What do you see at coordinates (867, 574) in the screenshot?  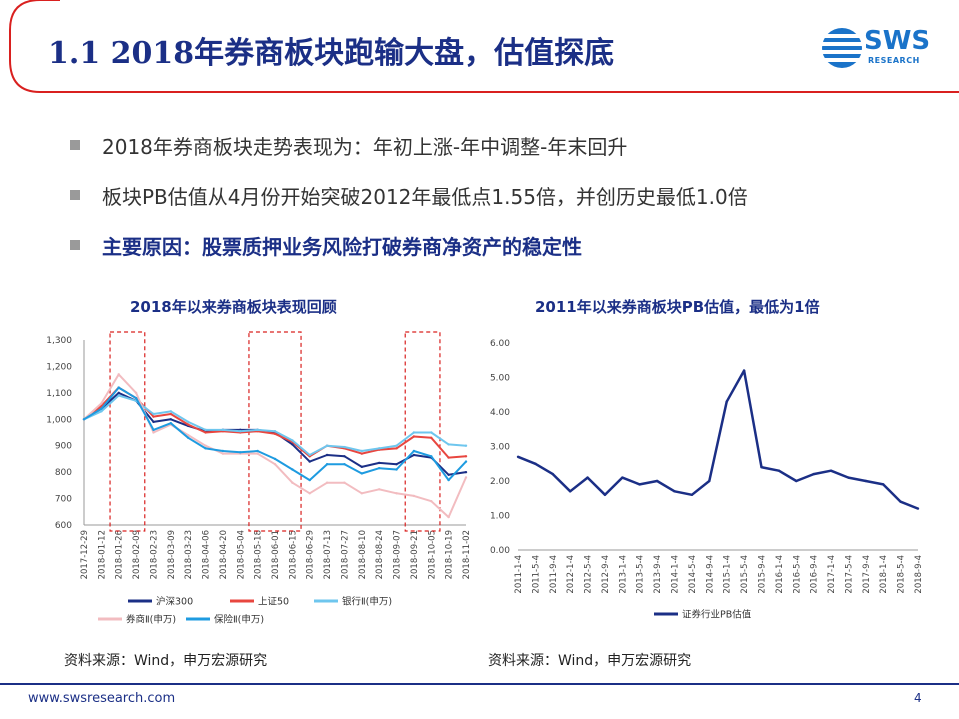 I see `x-tick-label: 2017-9-4` at bounding box center [867, 574].